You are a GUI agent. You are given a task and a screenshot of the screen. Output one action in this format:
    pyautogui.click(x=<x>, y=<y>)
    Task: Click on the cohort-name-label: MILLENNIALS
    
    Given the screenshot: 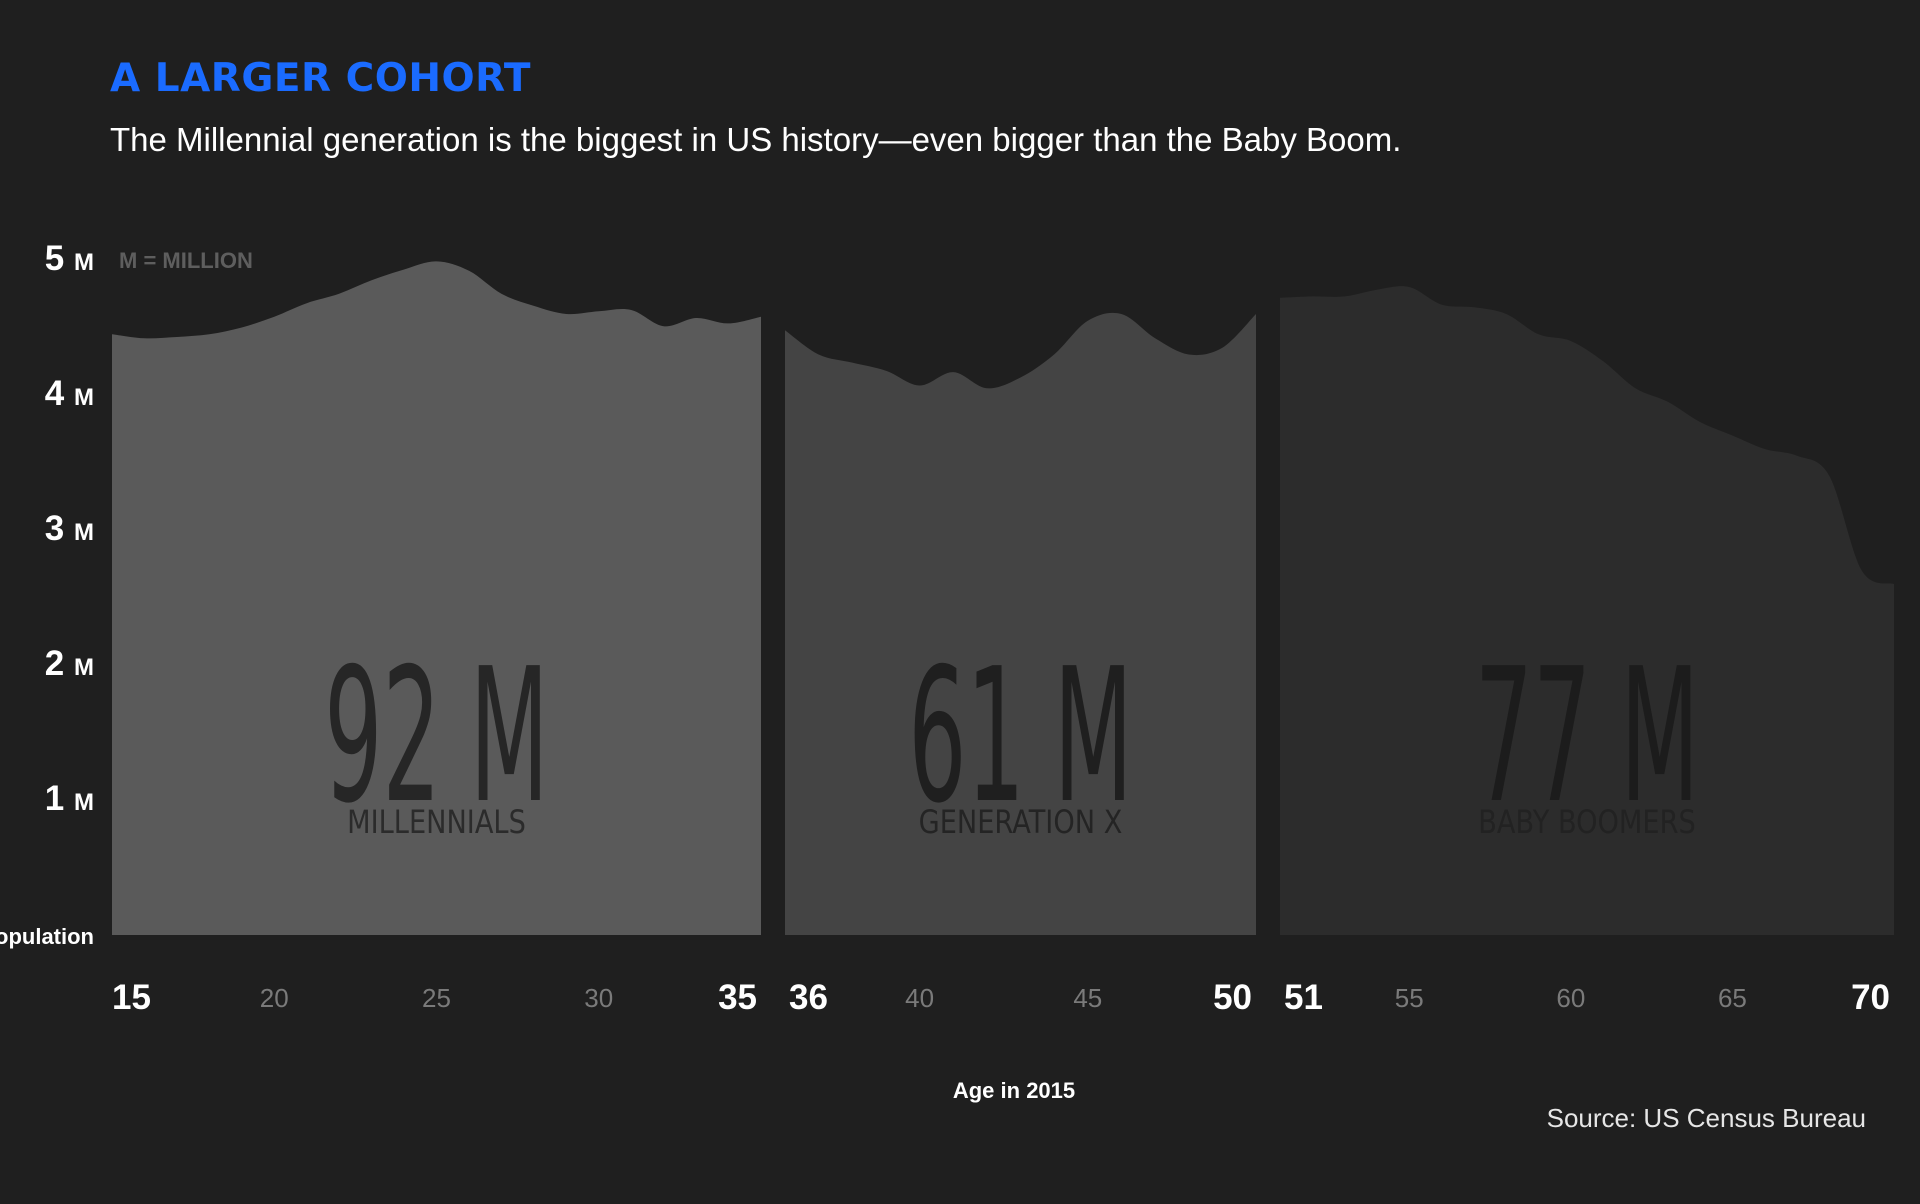 What is the action you would take?
    pyautogui.click(x=436, y=823)
    